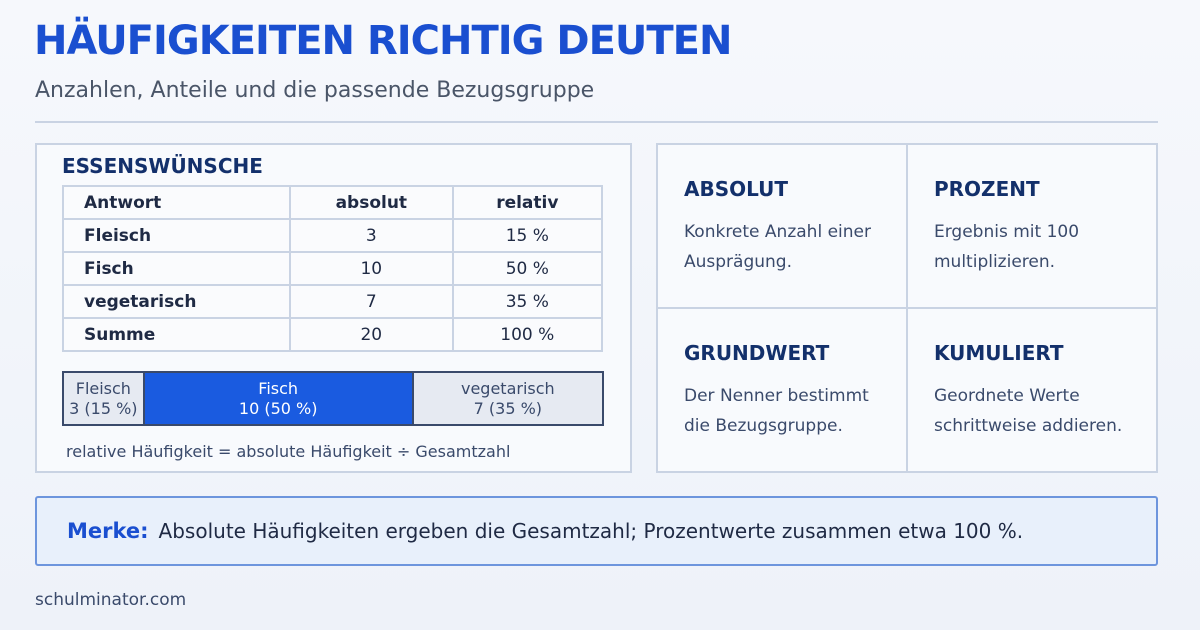 The width and height of the screenshot is (1200, 630). What do you see at coordinates (757, 353) in the screenshot?
I see `card-title: GRUNDWERT` at bounding box center [757, 353].